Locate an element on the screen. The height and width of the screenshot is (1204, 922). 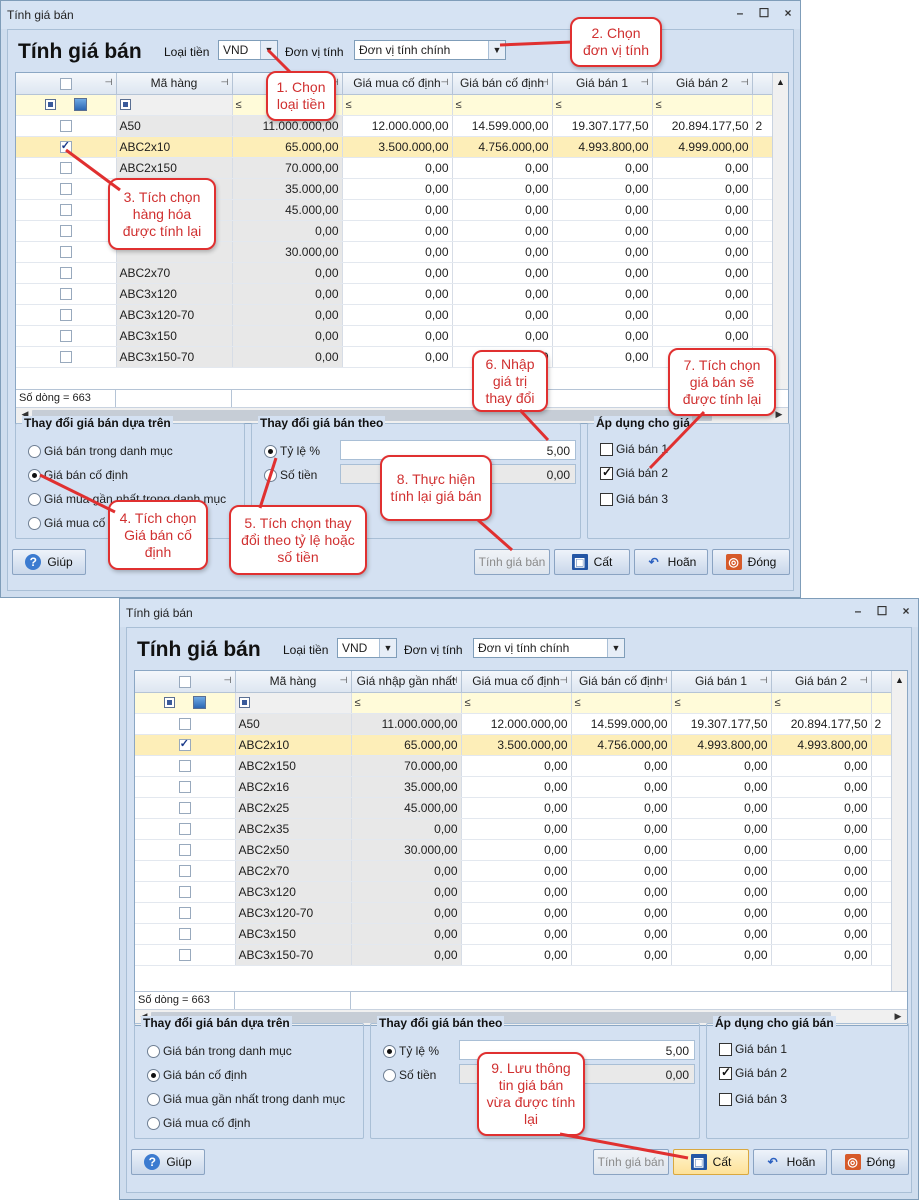
table-row: ABC3x150-700,000,000,000,000,00 is located at coordinates (394, 357).